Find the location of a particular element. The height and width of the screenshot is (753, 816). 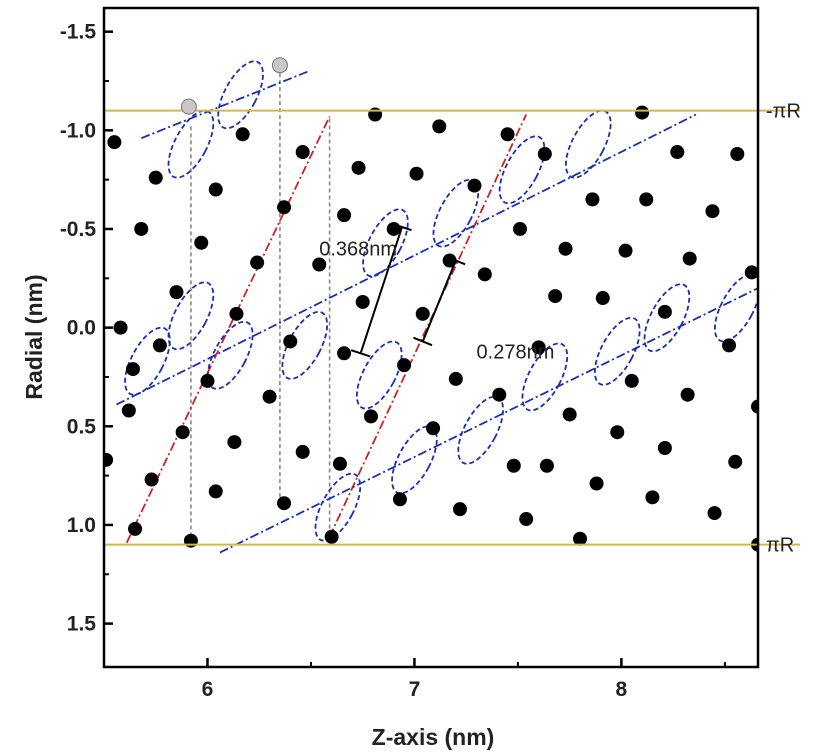

red-helix-line is located at coordinates (228, 330).